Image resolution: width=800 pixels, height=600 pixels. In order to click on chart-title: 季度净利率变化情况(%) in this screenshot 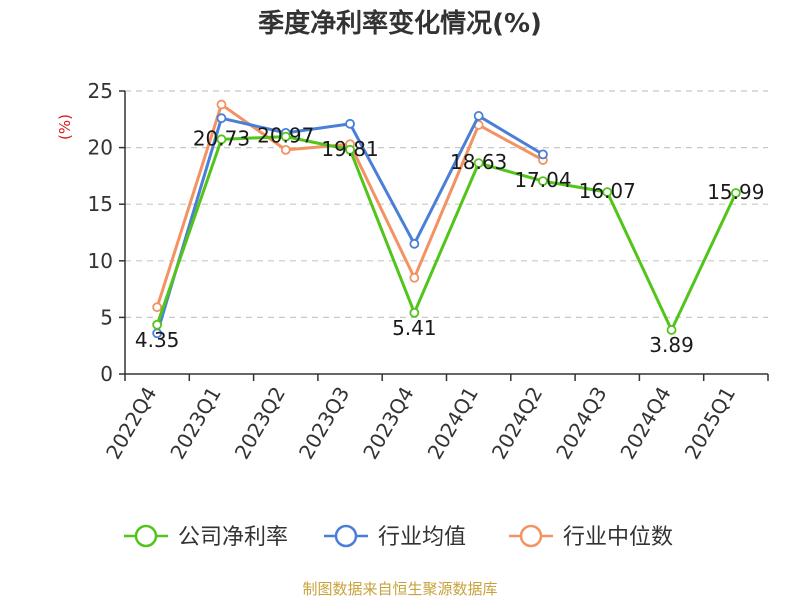, I will do `click(400, 23)`.